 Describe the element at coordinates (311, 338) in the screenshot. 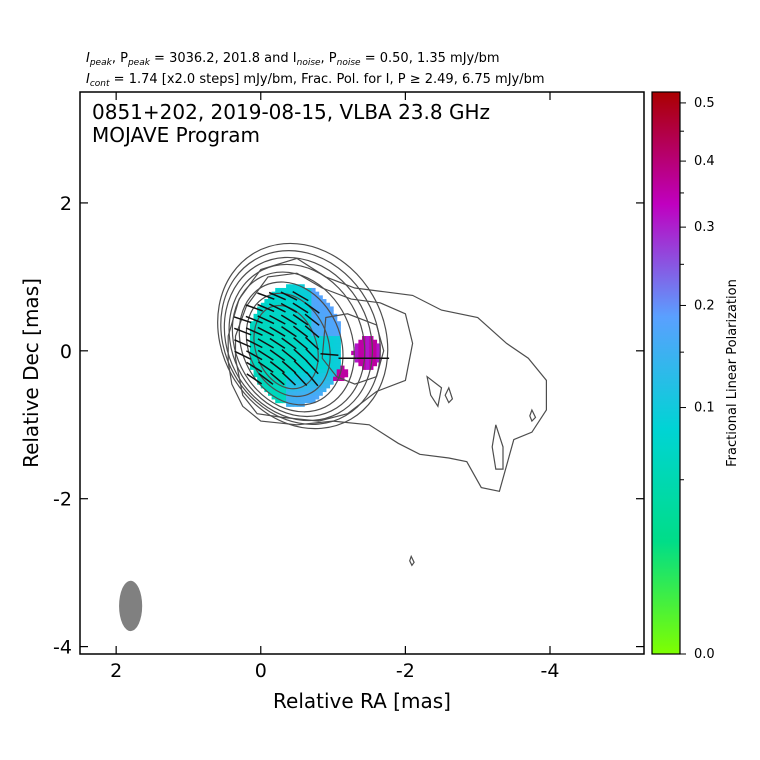

I see `evpa-vectors` at that location.